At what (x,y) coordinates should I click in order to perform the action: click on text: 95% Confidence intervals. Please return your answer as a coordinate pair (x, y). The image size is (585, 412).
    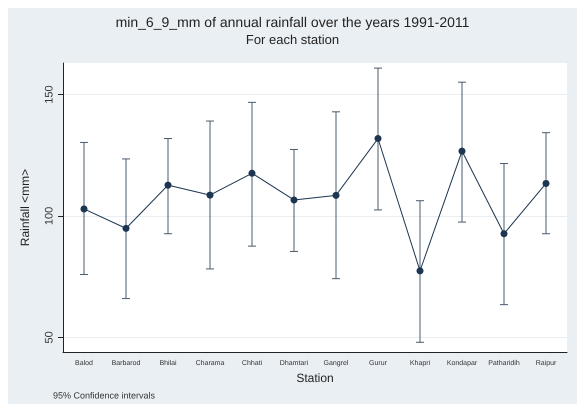
    Looking at the image, I should click on (104, 395).